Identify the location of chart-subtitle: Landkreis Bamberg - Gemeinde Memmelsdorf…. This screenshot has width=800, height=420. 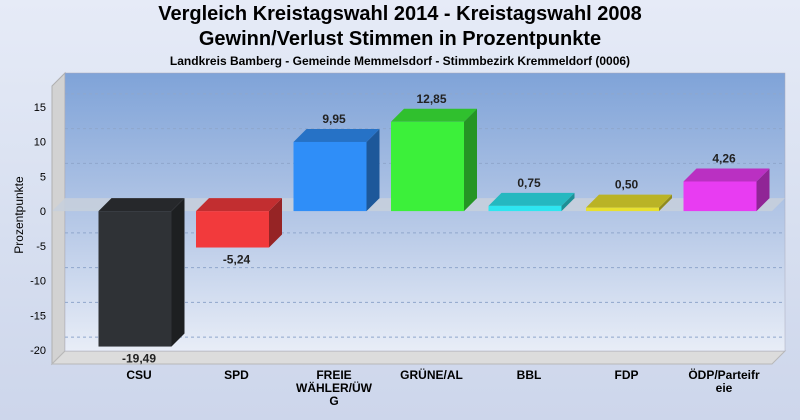
(400, 61).